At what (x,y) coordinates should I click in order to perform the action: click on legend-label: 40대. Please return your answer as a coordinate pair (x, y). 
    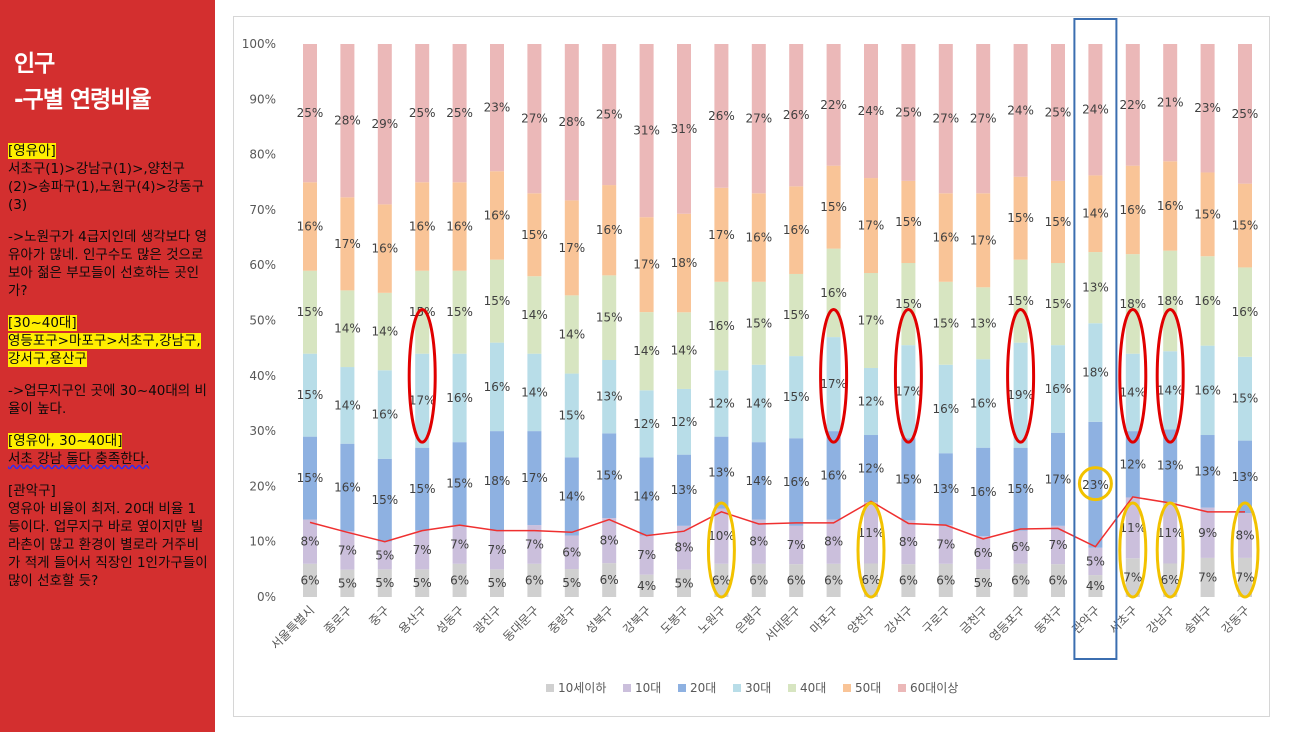
    Looking at the image, I should click on (813, 688).